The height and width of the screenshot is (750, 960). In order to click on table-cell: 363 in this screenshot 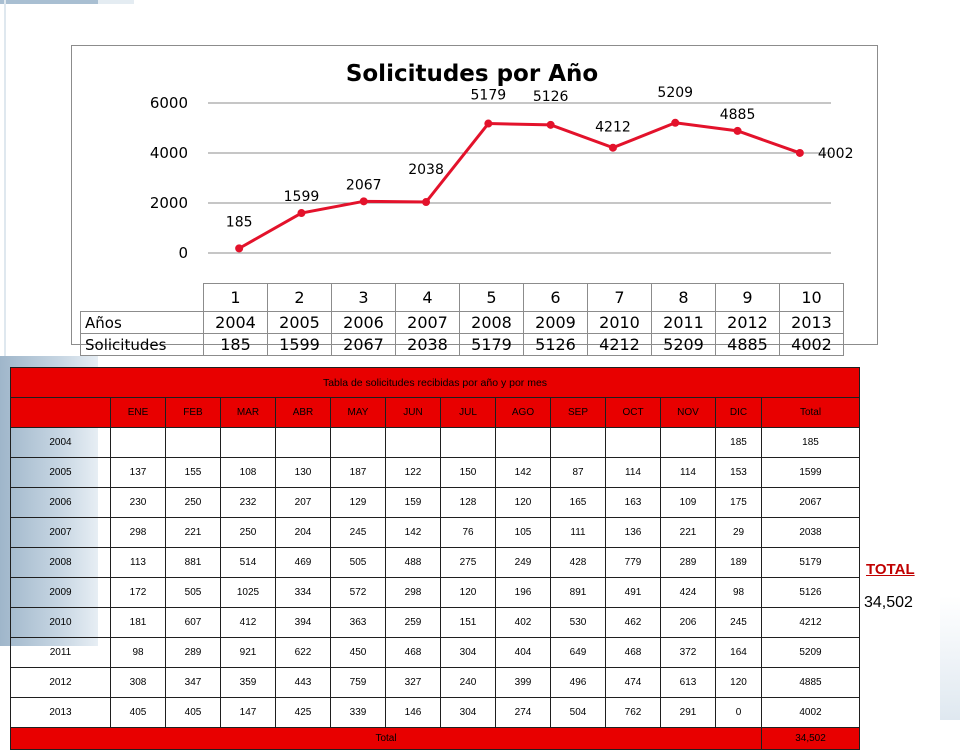, I will do `click(358, 622)`.